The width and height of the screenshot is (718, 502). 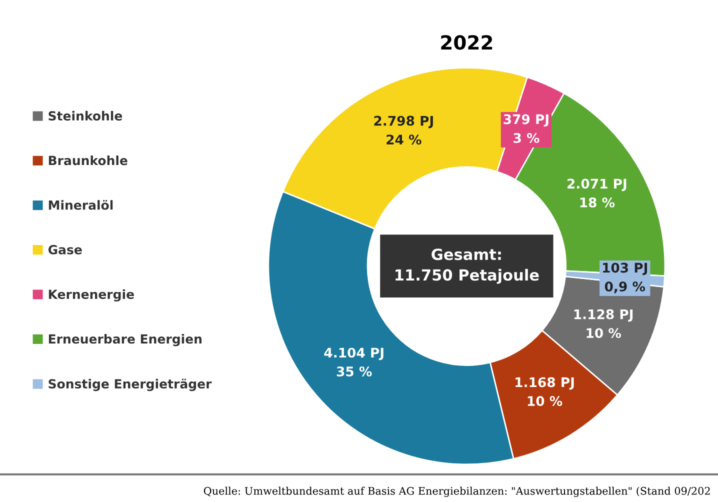 What do you see at coordinates (526, 128) in the screenshot?
I see `data-label: 379 PJ 3 %` at bounding box center [526, 128].